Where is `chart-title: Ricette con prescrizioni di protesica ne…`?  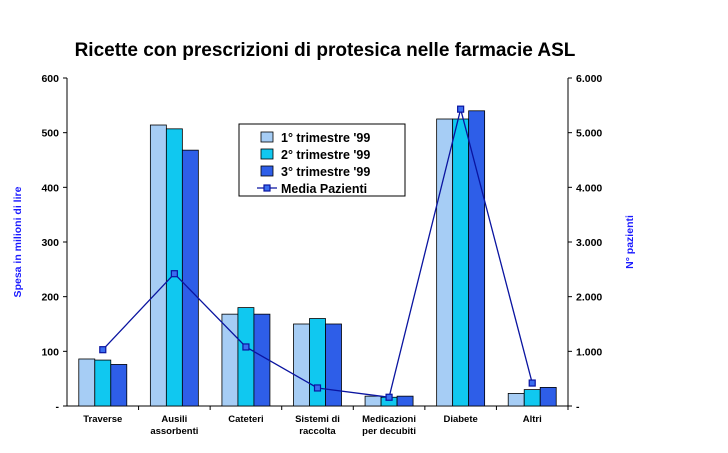 chart-title: Ricette con prescrizioni di protesica ne… is located at coordinates (325, 50).